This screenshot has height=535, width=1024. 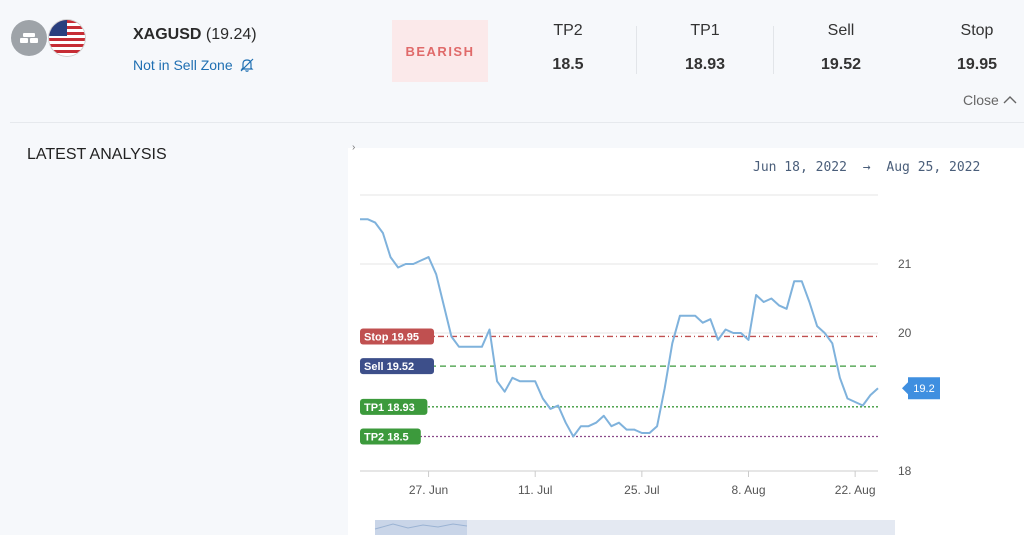 What do you see at coordinates (841, 64) in the screenshot?
I see `level-value: 19.52` at bounding box center [841, 64].